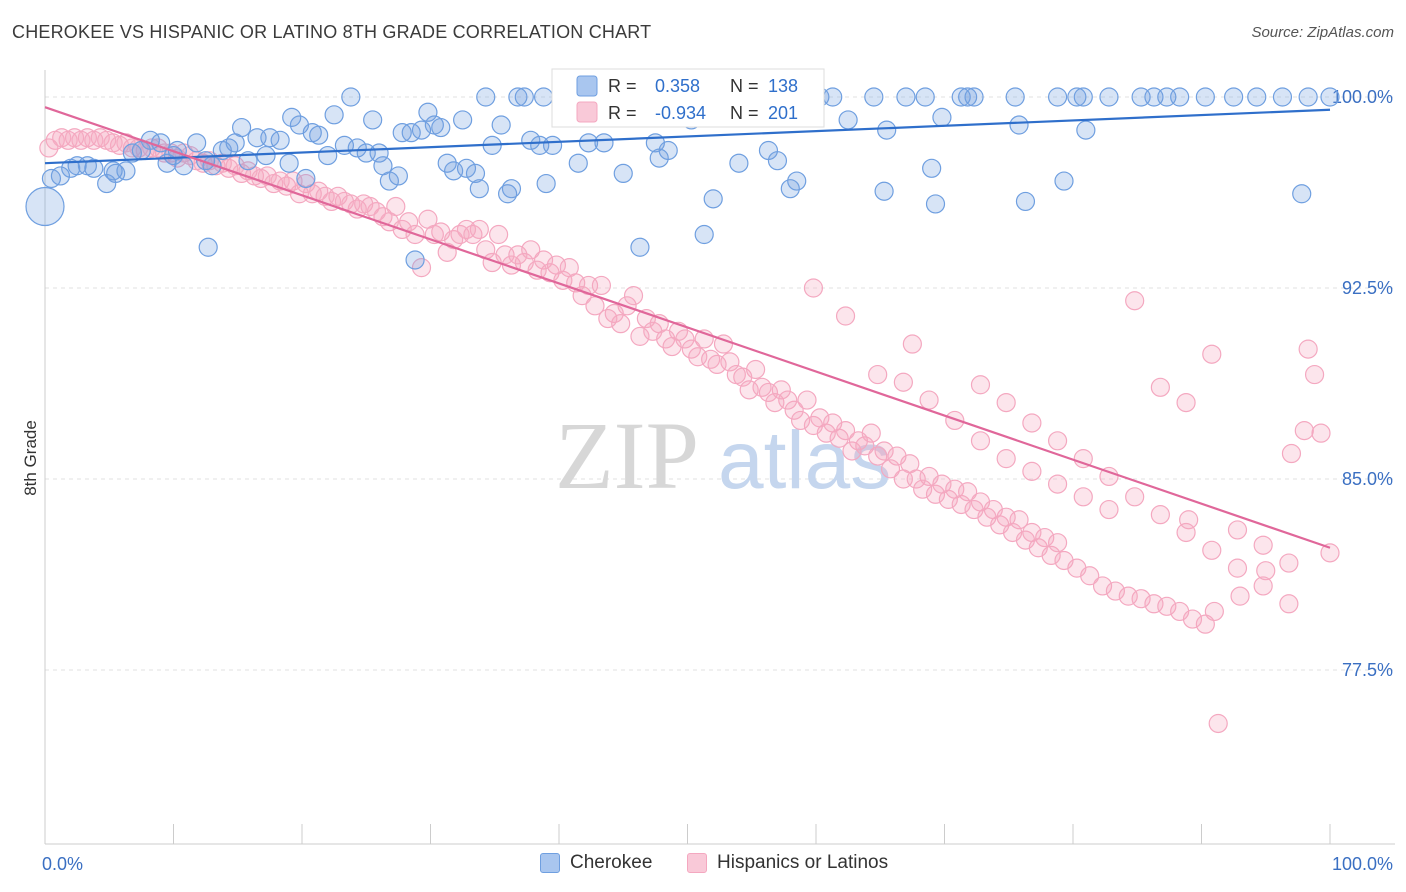 The width and height of the screenshot is (1406, 892). Describe the element at coordinates (1322, 32) in the screenshot. I see `source-label: Source: ZipAtlas.com` at that location.